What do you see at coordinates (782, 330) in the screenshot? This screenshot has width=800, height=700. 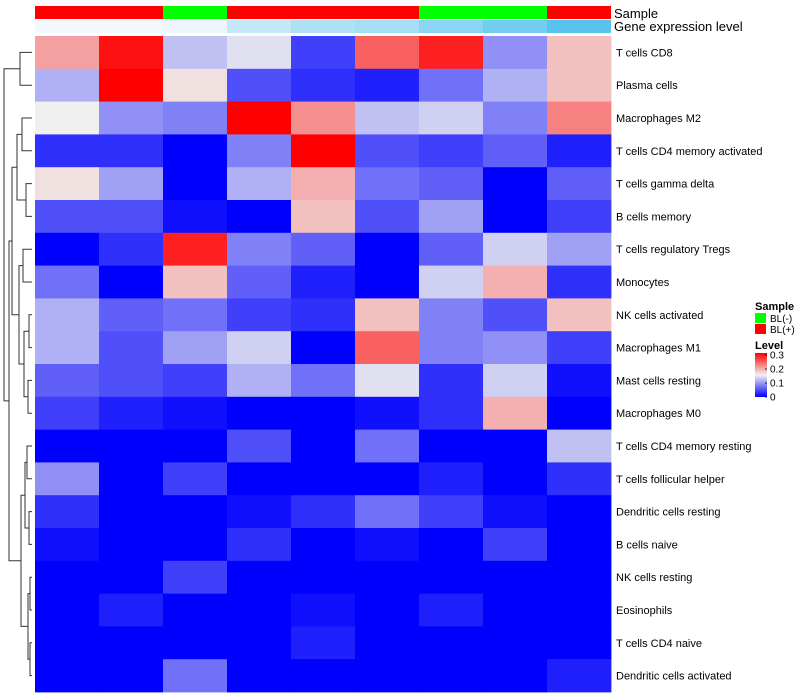 I see `legend-sample-label: BL(+)` at bounding box center [782, 330].